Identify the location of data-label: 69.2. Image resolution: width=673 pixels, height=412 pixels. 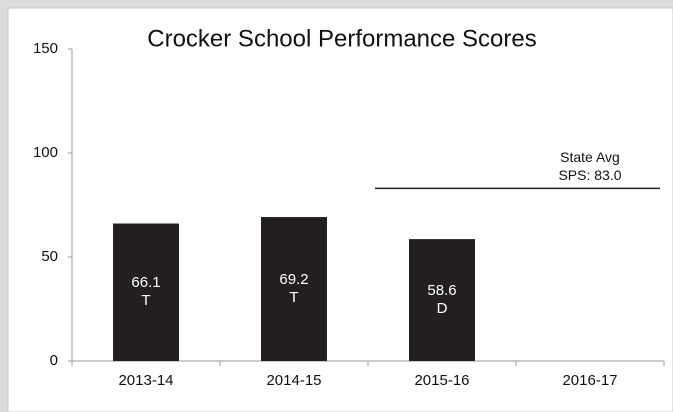
(293, 279).